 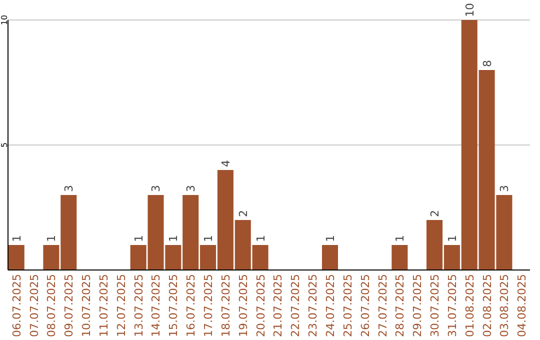 I want to click on x-tick-label: 26.07.2025, so click(x=365, y=305).